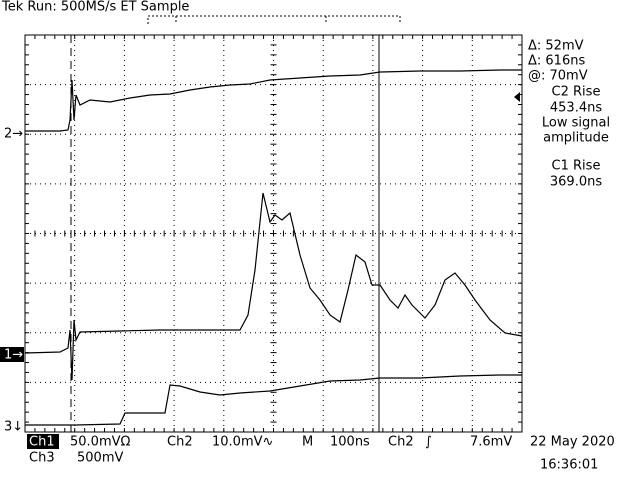 This screenshot has height=484, width=640. What do you see at coordinates (307, 442) in the screenshot?
I see `status-text: M` at bounding box center [307, 442].